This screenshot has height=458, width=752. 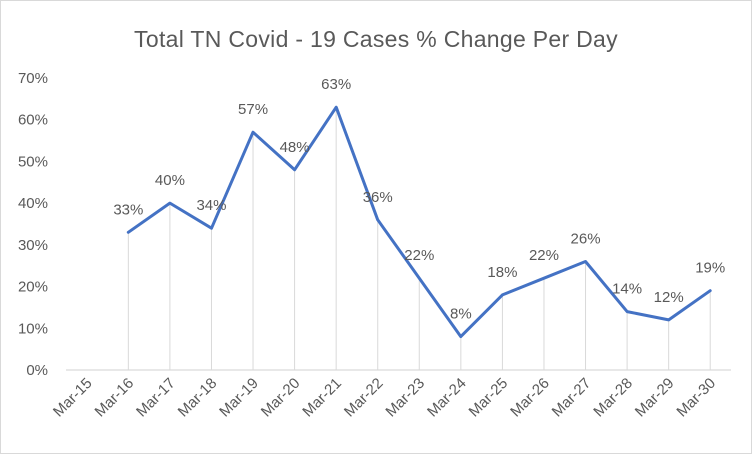 What do you see at coordinates (461, 314) in the screenshot?
I see `data-label: 8%` at bounding box center [461, 314].